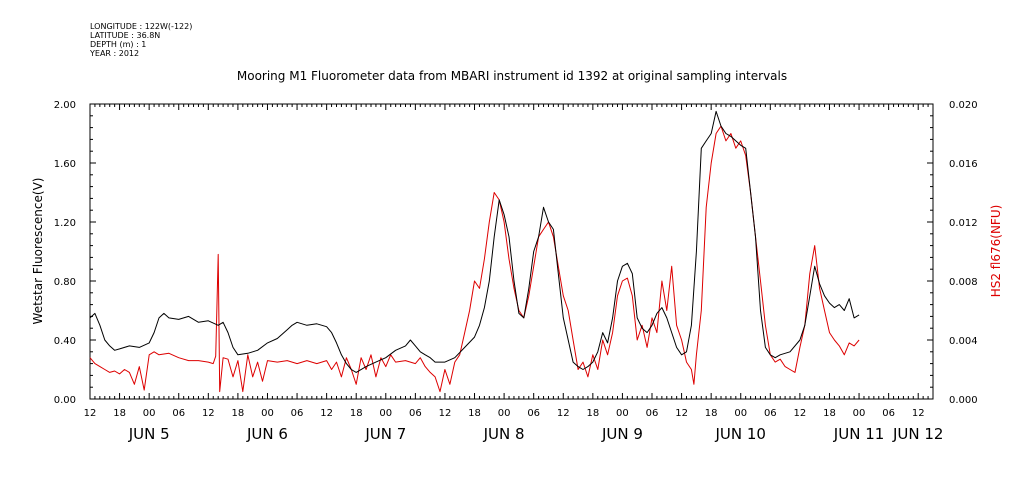 The width and height of the screenshot is (1009, 504). Describe the element at coordinates (38, 251) in the screenshot. I see `left-axis-label: Wetstar Fluorescence(V)` at that location.